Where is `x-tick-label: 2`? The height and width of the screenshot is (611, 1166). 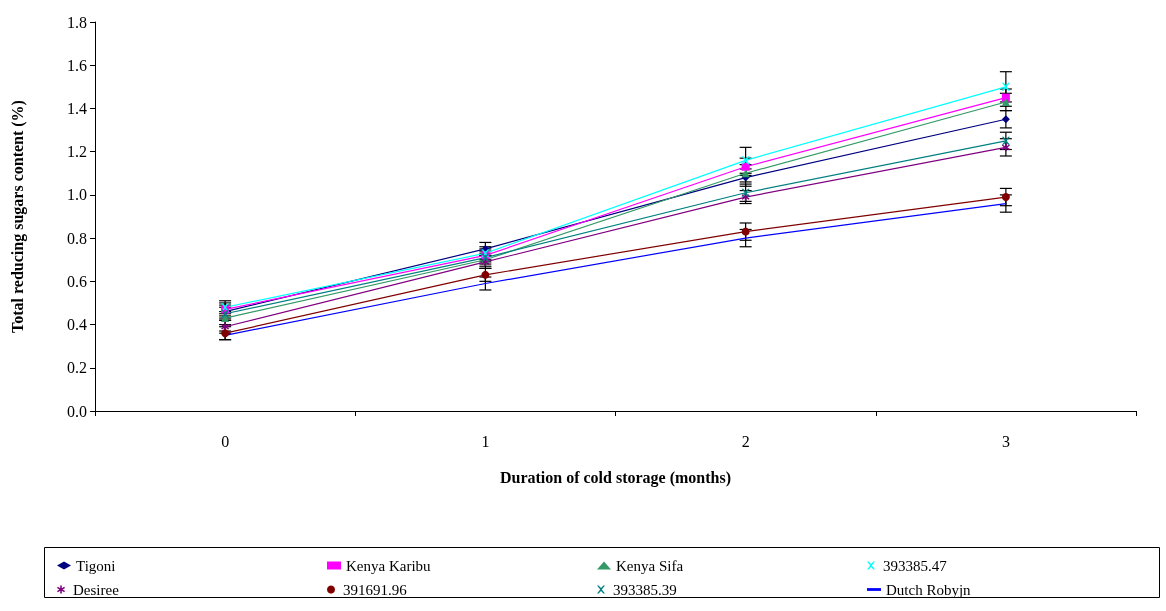
x-tick-label: 2 is located at coordinates (745, 441).